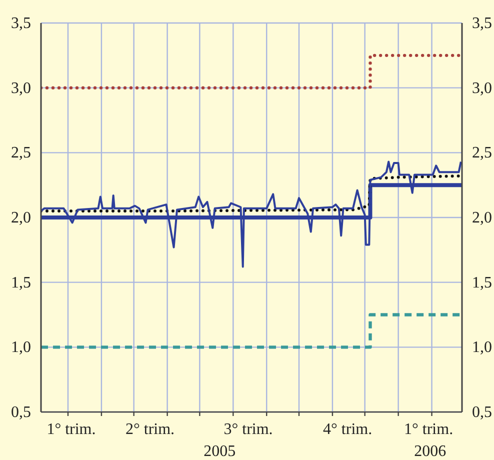 This screenshot has height=460, width=494. I want to click on y2-tick-label: 1,5, so click(482, 283).